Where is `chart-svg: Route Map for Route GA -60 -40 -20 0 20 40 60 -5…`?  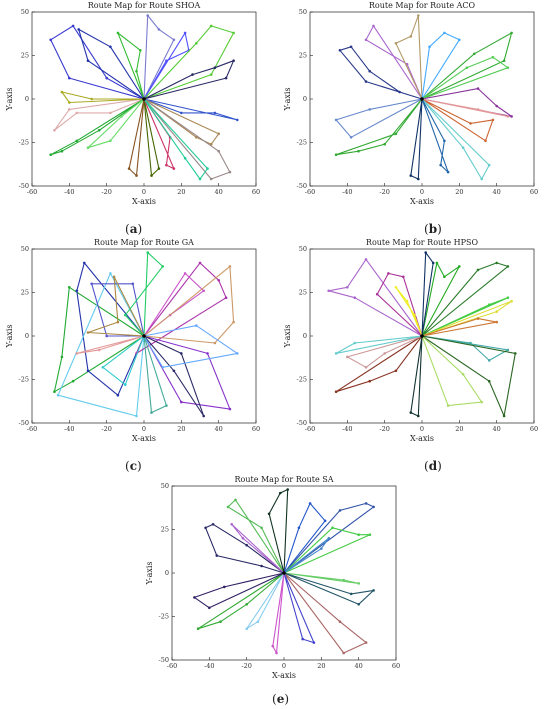 chart-svg: Route Map for Route GA -60 -40 -20 0 20 40 60 -5… is located at coordinates (132, 340).